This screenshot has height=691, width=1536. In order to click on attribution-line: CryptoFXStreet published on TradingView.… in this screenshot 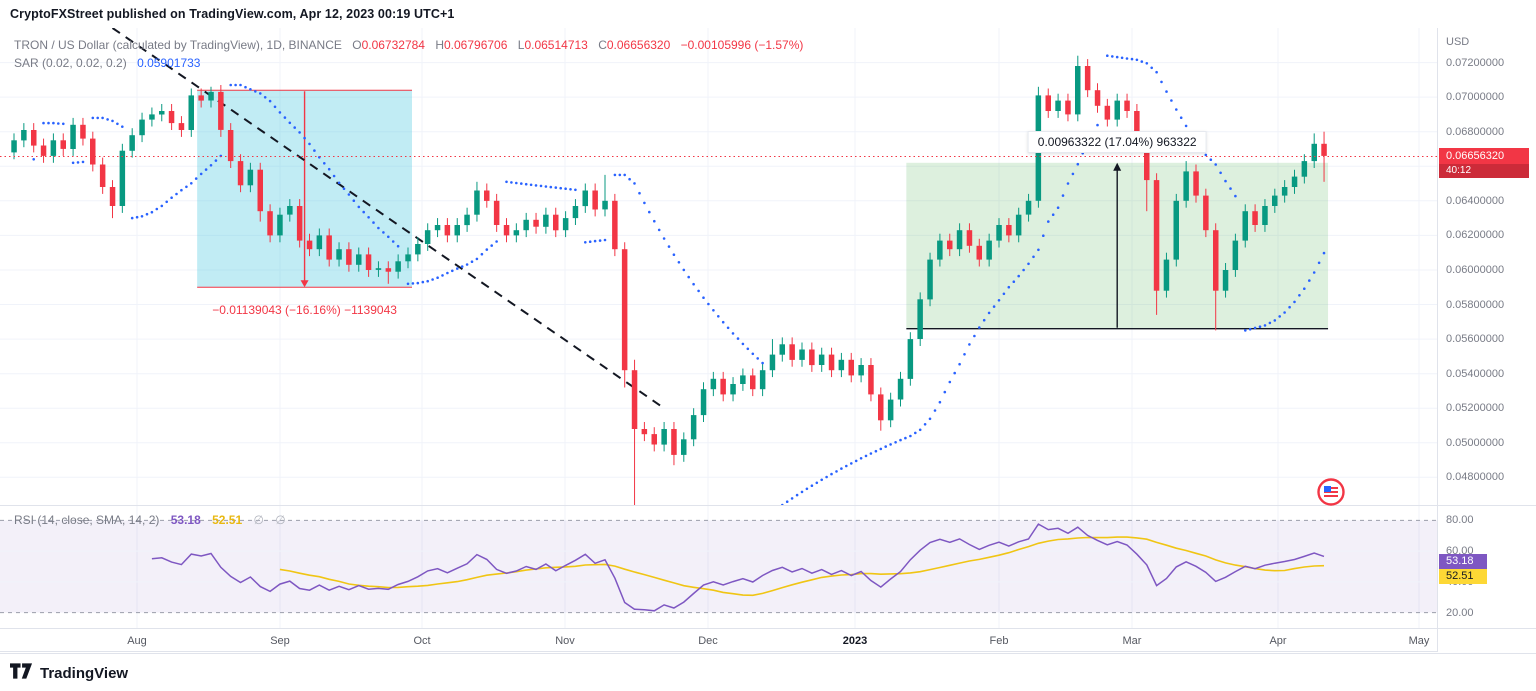, I will do `click(232, 14)`.